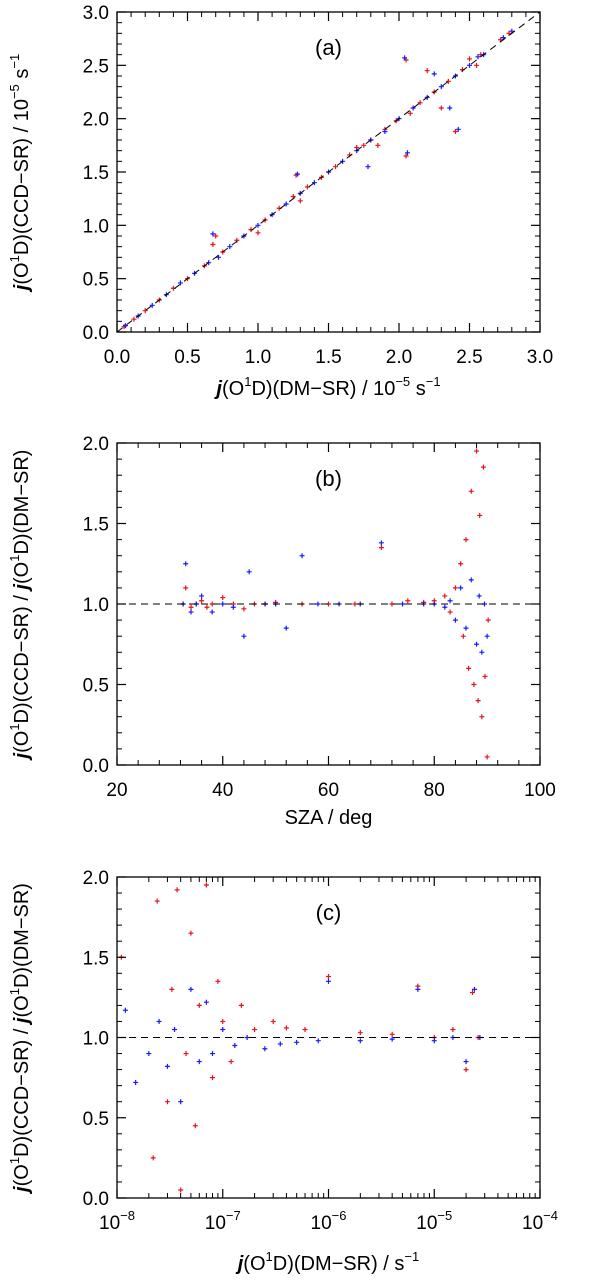  Describe the element at coordinates (326, 387) in the screenshot. I see `x-axis-label-a: j(O1D)(DM−SR) / 10−5 s−1` at that location.